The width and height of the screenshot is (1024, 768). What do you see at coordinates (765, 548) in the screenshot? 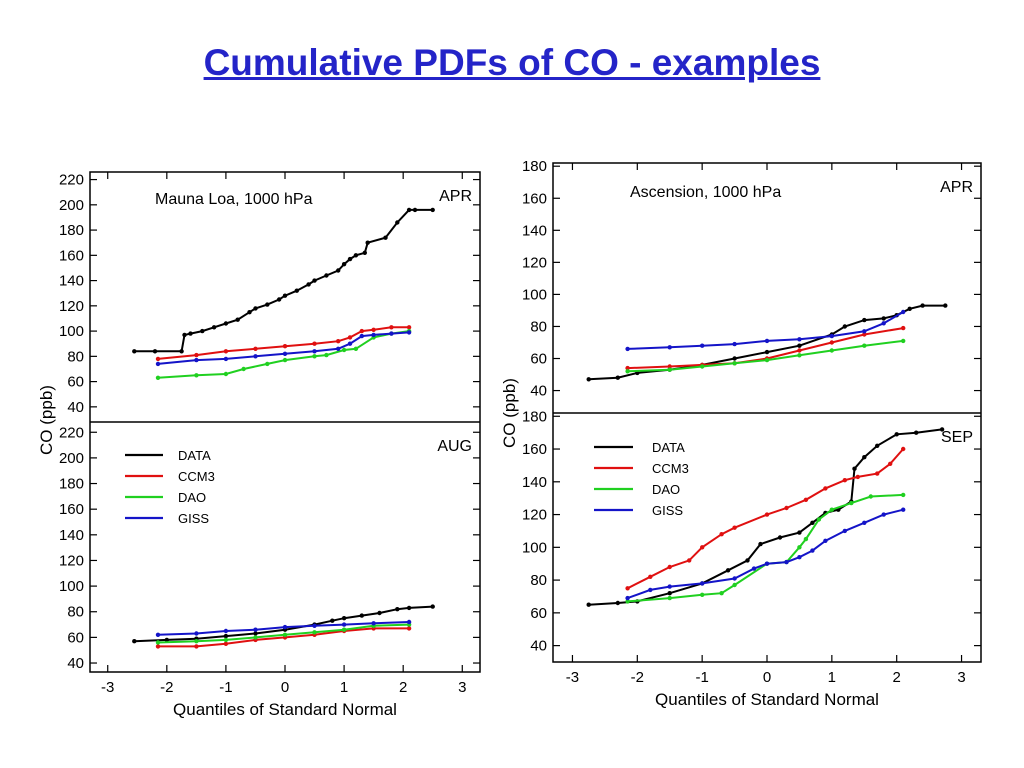
I see `series-line-dao` at bounding box center [765, 548].